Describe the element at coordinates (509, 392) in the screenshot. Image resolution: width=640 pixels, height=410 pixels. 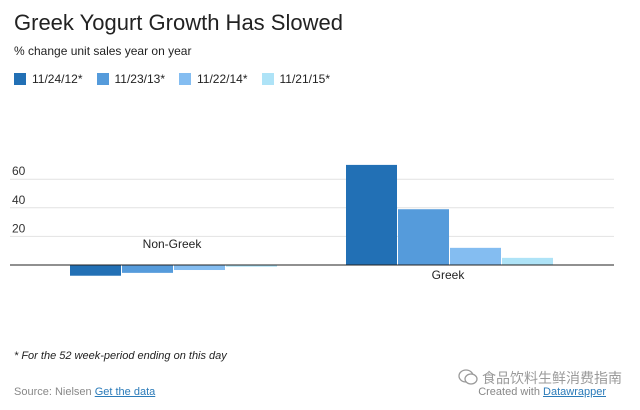
I see `credit-label: Created with` at that location.